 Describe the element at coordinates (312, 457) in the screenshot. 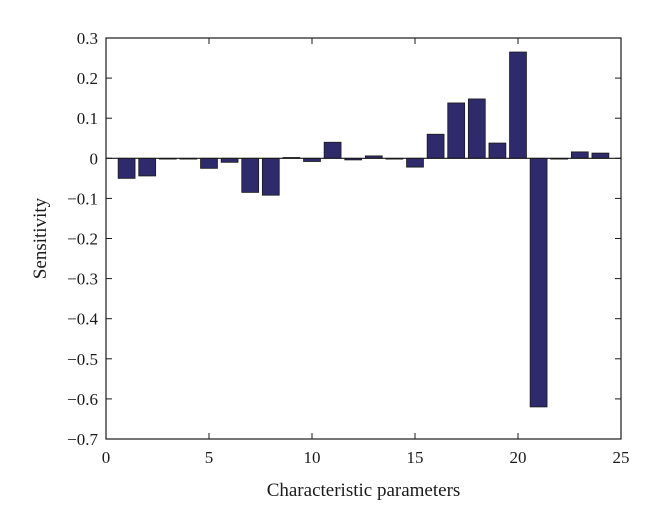

I see `x-tick-label: 10` at that location.